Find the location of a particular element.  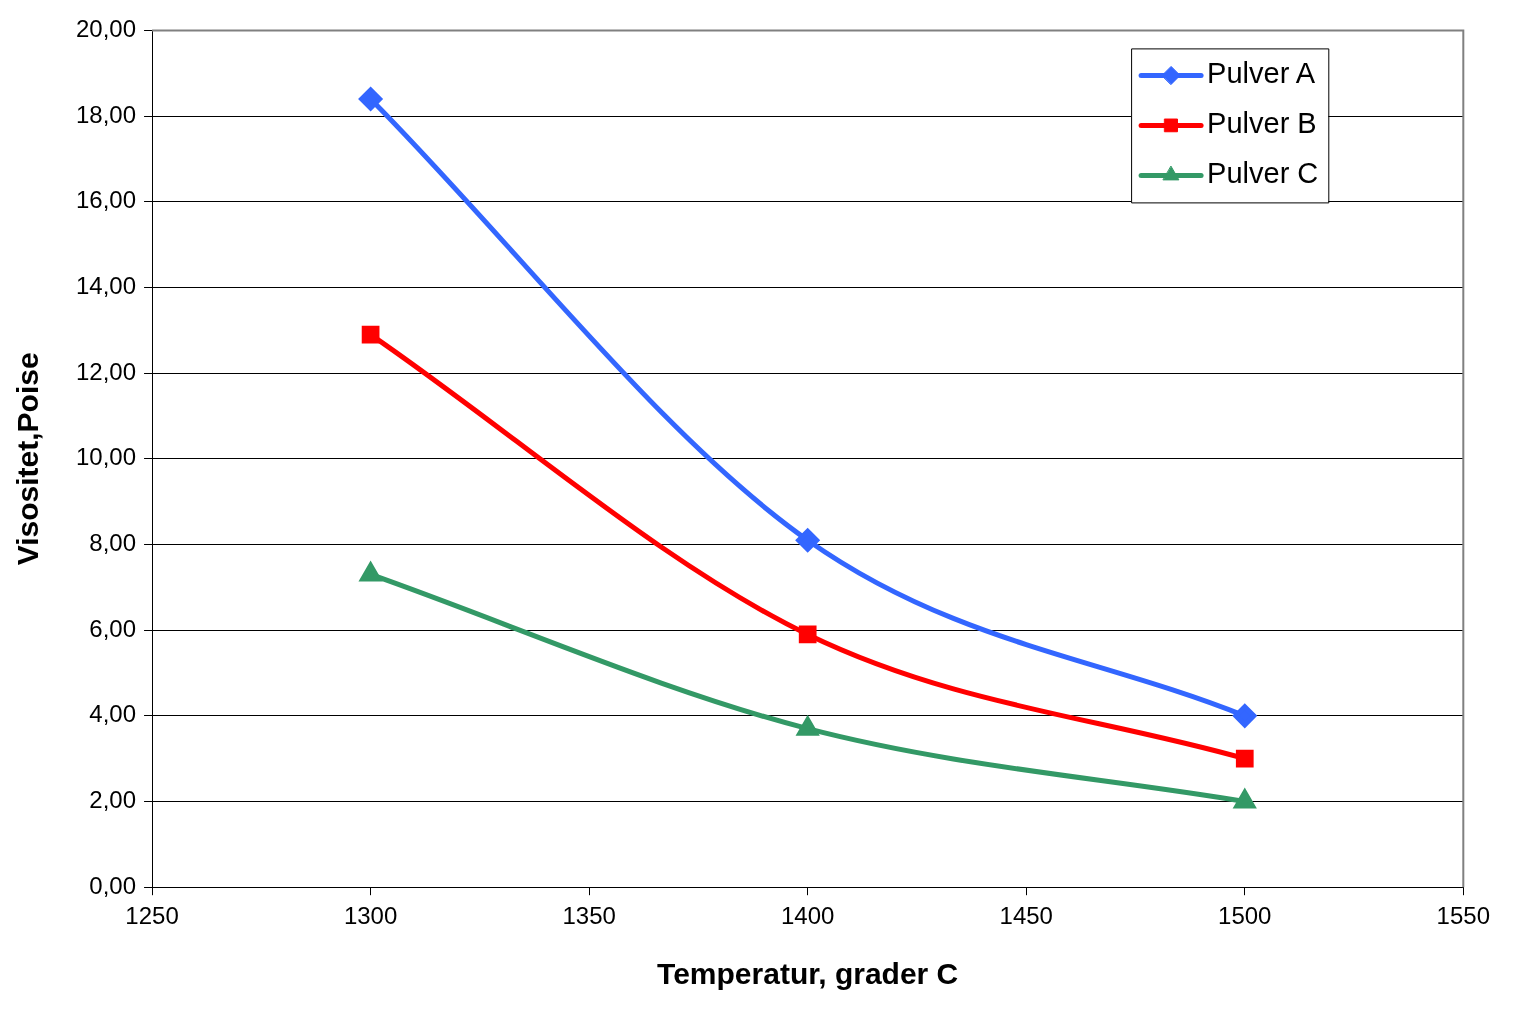

y-axis-title: Visositet,Poise is located at coordinates (28, 459).